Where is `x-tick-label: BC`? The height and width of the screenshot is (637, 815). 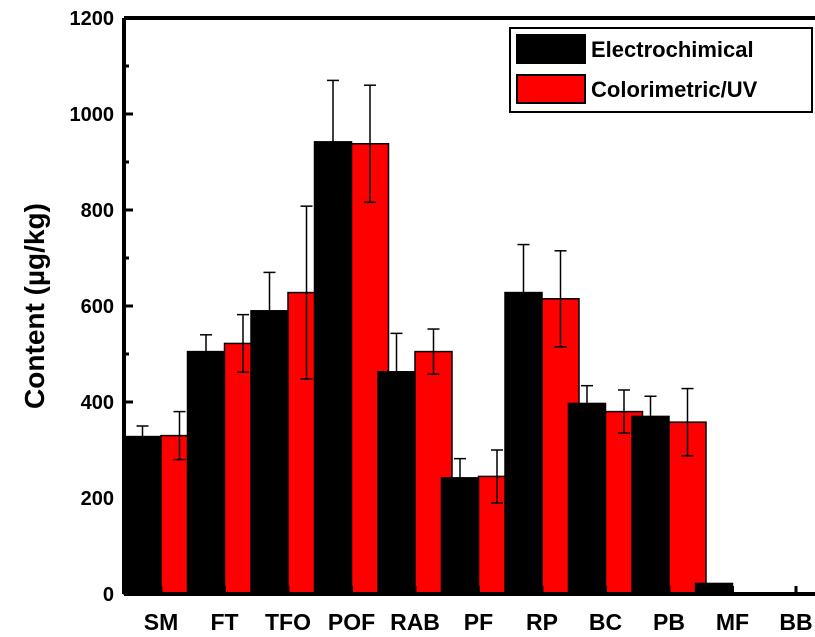 x-tick-label: BC is located at coordinates (605, 622).